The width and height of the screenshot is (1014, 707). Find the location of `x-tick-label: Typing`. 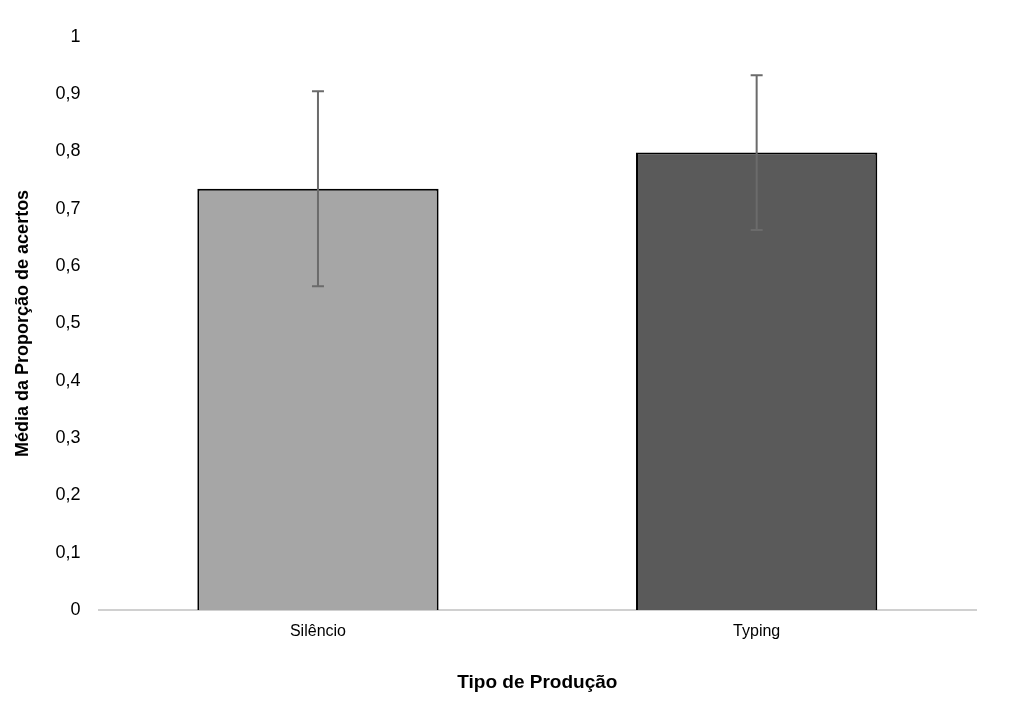

x-tick-label: Typing is located at coordinates (757, 631).